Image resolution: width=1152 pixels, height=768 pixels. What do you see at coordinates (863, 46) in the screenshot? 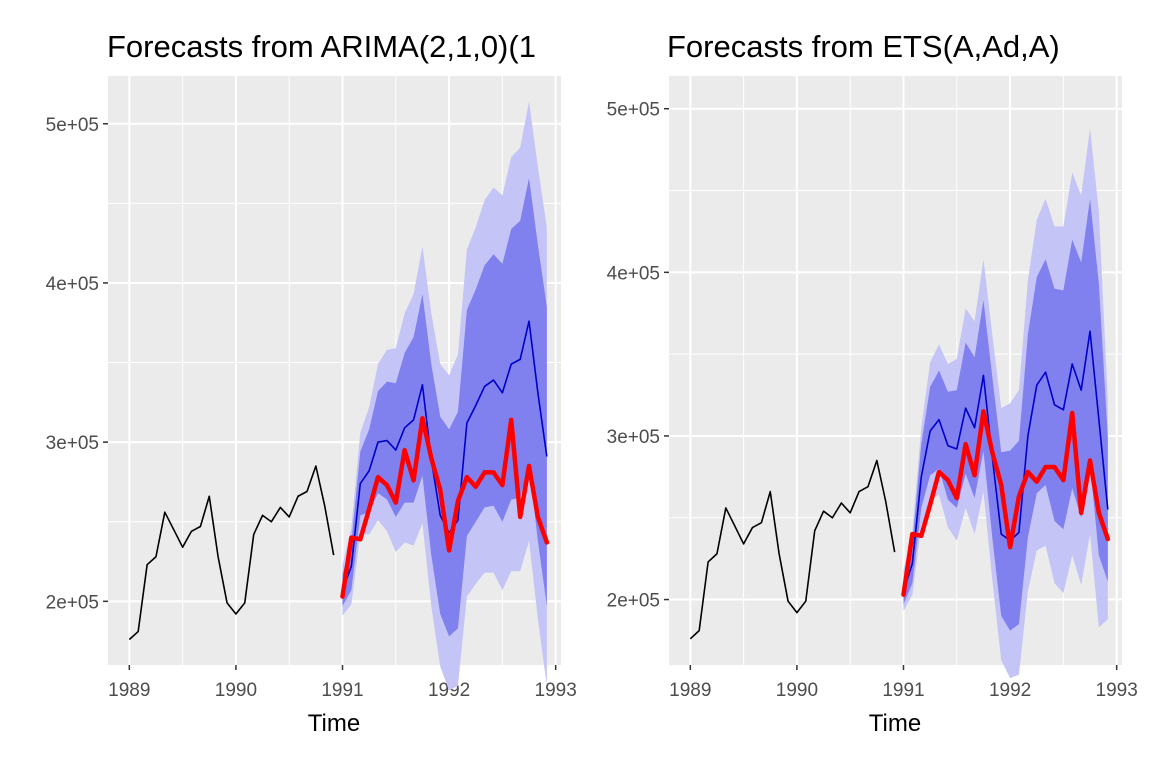
I see `right-chart-title: Forecasts from ETS(A,Ad,A)` at bounding box center [863, 46].